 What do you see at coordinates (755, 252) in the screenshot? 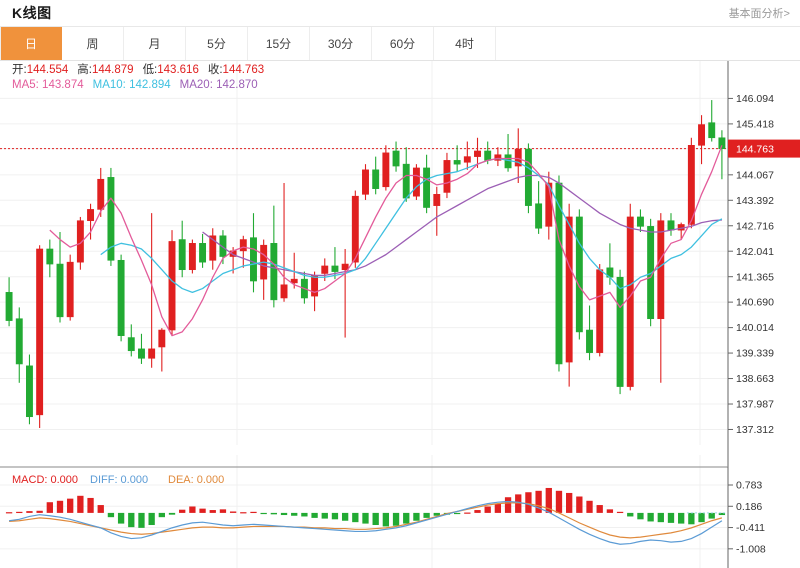
I see `price-tick-label: 142.041` at bounding box center [755, 252].